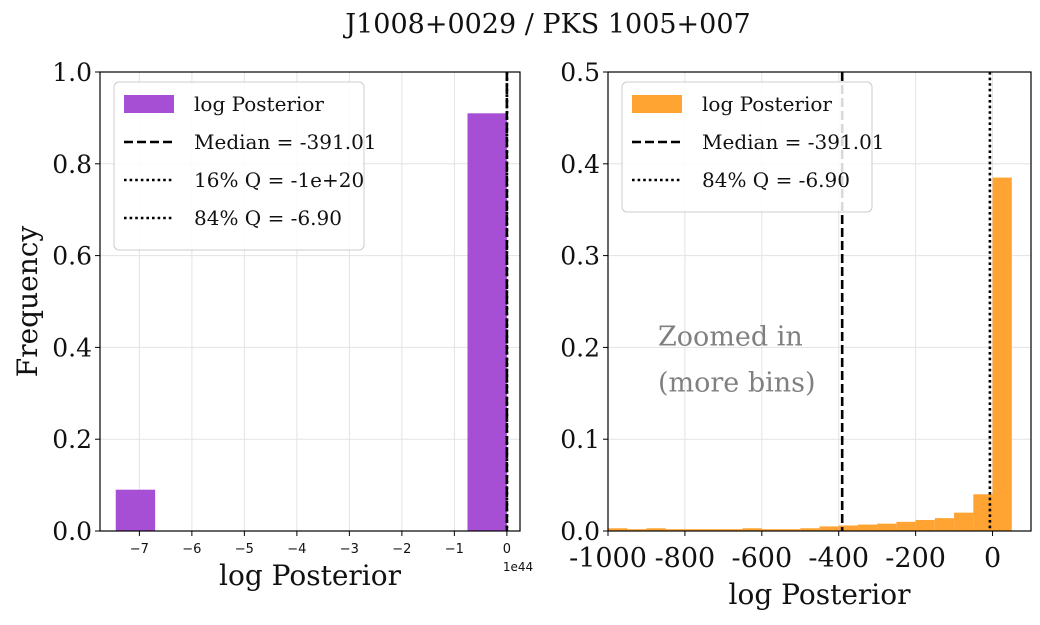 The image size is (1040, 625). Describe the element at coordinates (838, 558) in the screenshot. I see `x-tick-label: -400` at that location.